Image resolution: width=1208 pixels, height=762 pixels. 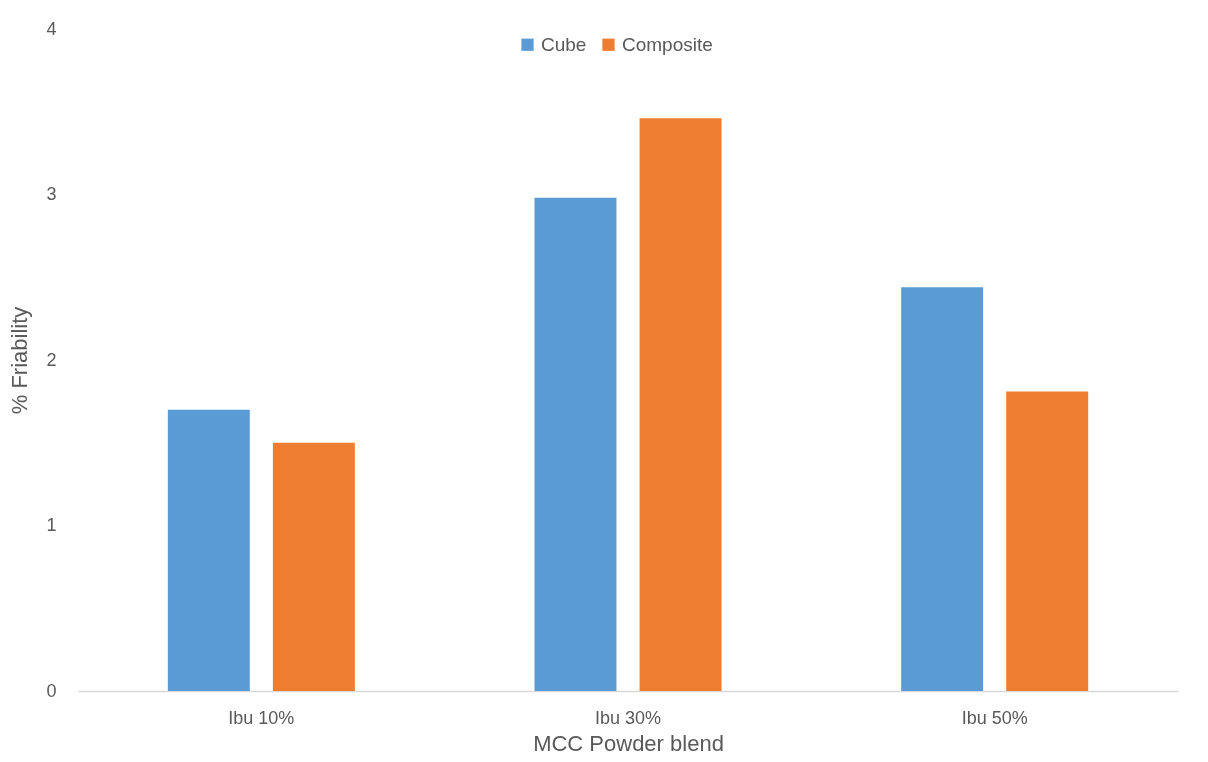 What do you see at coordinates (628, 743) in the screenshot?
I see `x-axis-title: MCC Powder blend` at bounding box center [628, 743].